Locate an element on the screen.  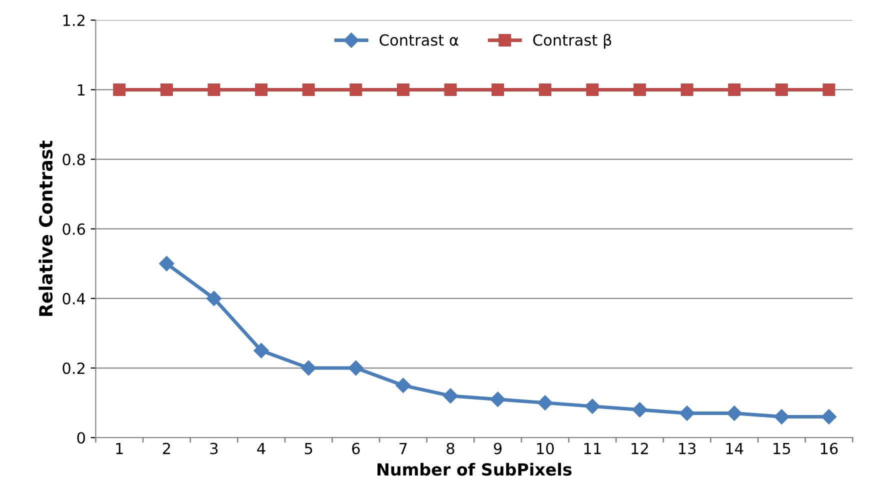
x-tick-label: 6 is located at coordinates (356, 448).